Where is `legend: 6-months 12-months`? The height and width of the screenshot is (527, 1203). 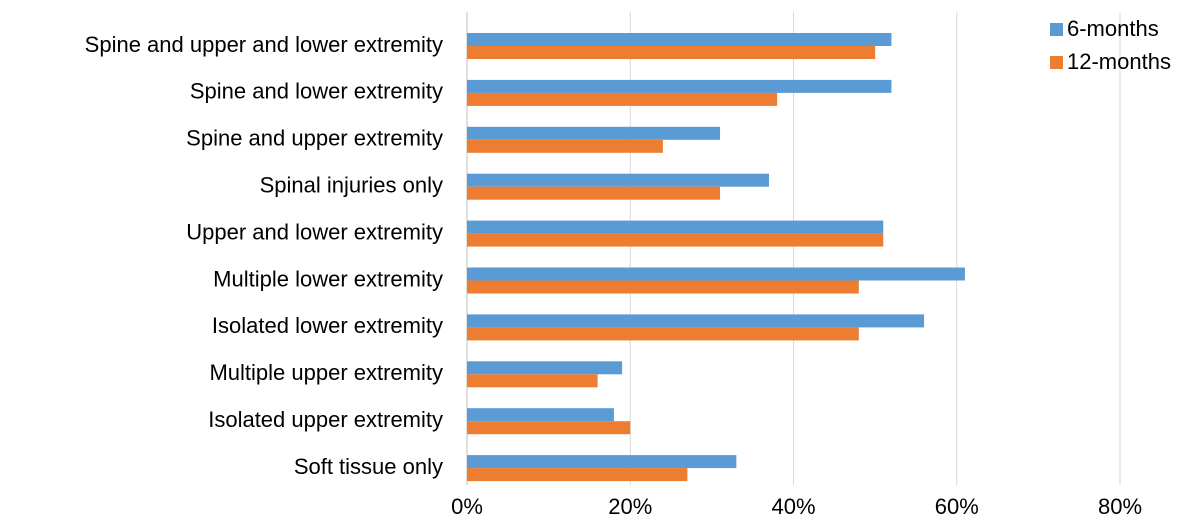 legend: 6-months 12-months is located at coordinates (1110, 45).